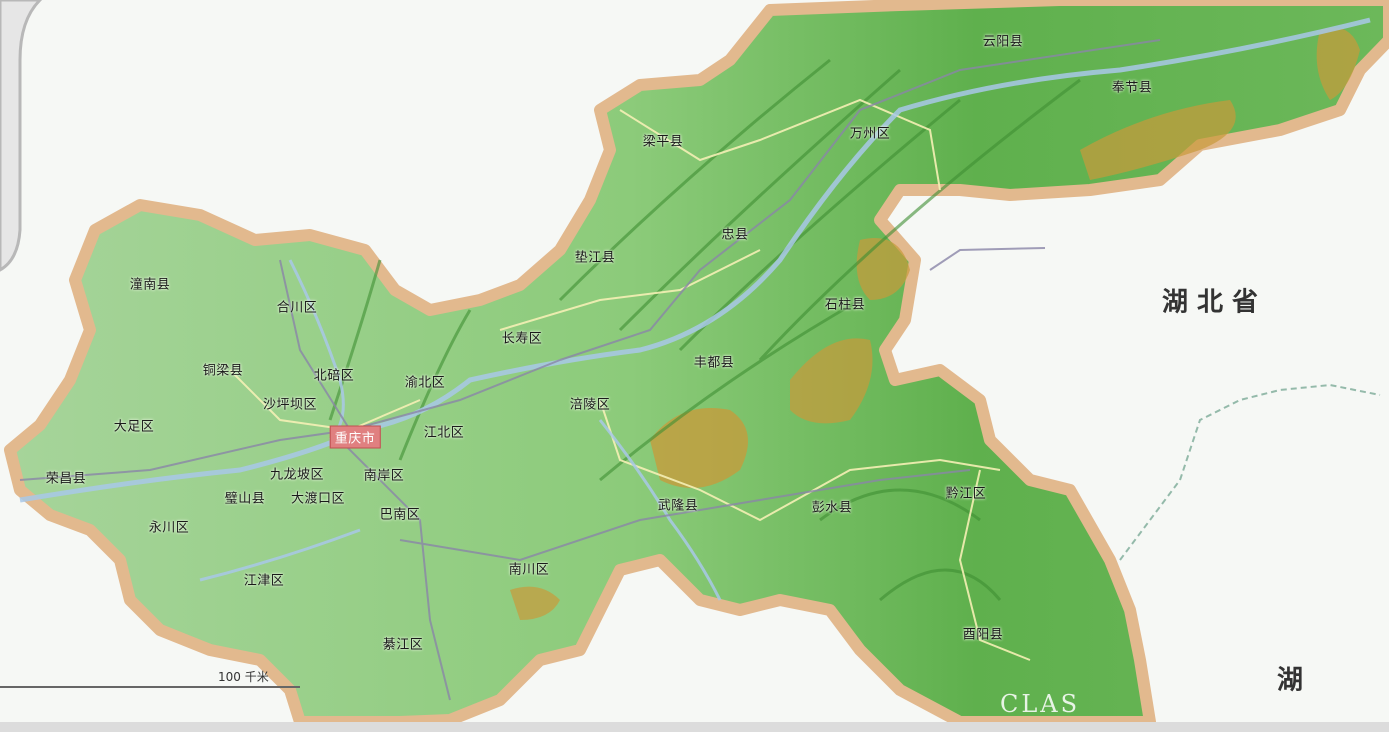 The height and width of the screenshot is (732, 1389). What do you see at coordinates (425, 383) in the screenshot?
I see `district-label-yubei: 渝北区` at bounding box center [425, 383].